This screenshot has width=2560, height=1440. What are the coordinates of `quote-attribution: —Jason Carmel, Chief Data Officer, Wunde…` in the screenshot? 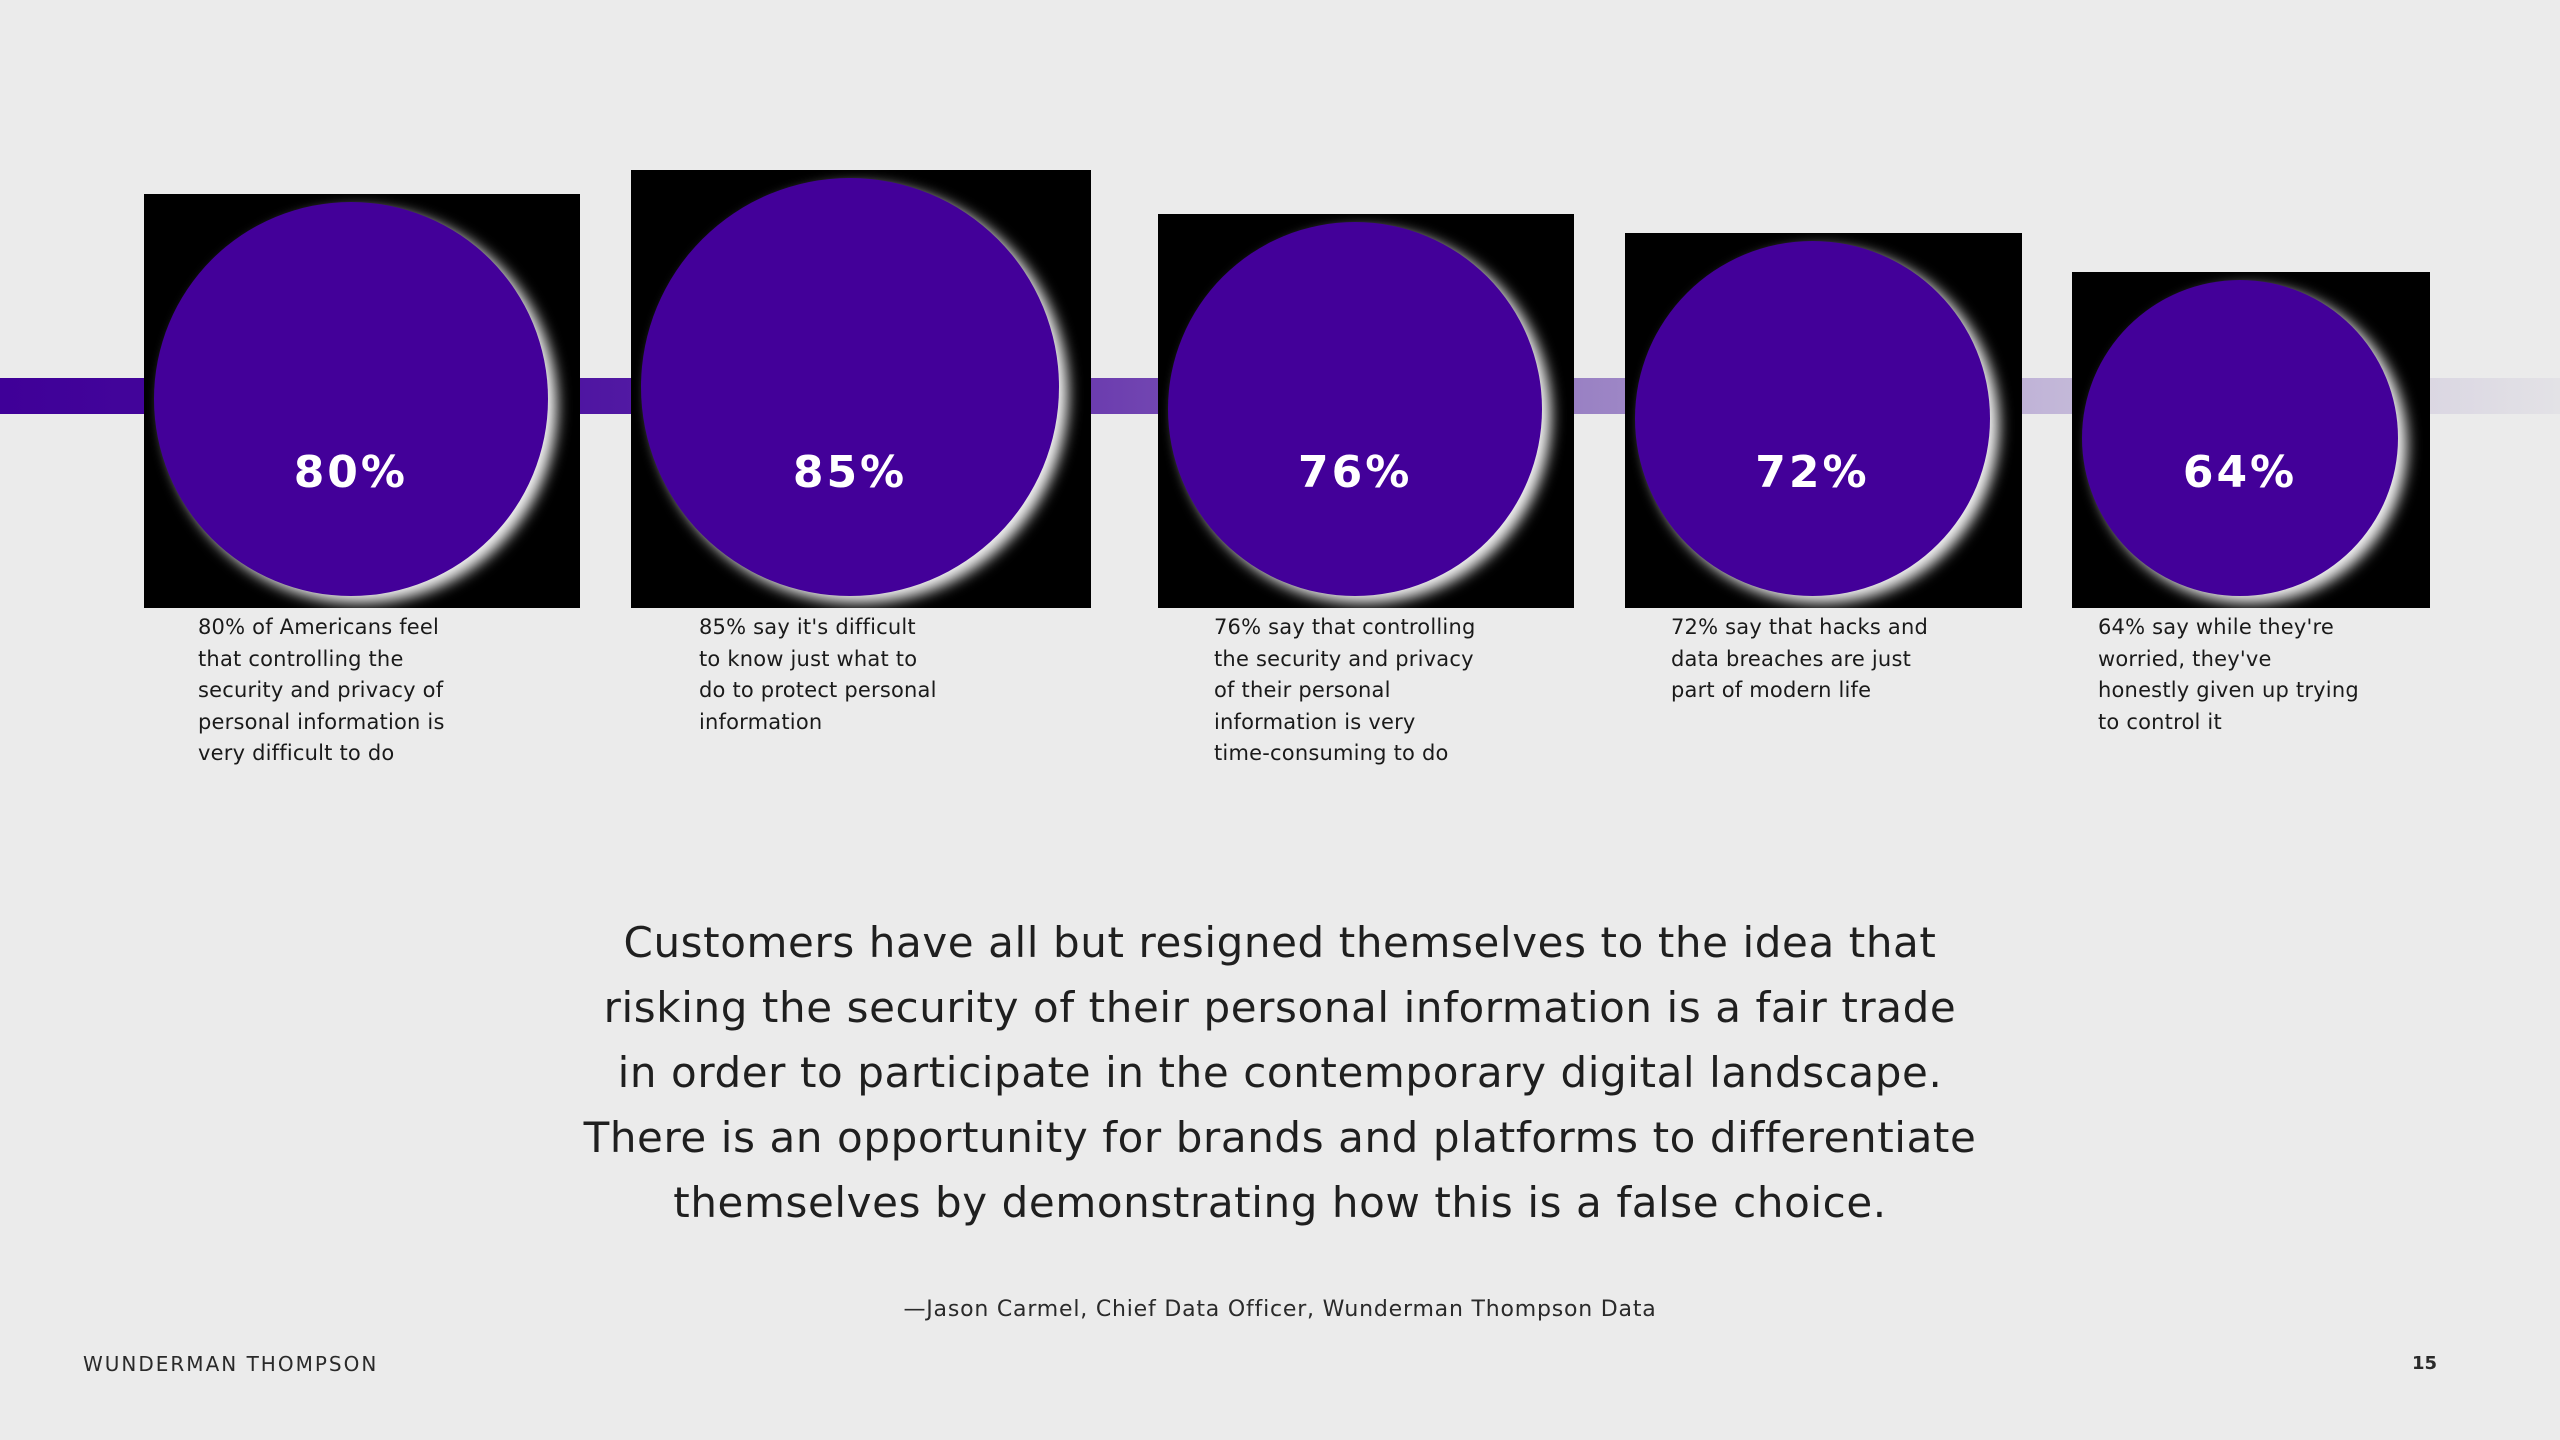 It's located at (1280, 1309).